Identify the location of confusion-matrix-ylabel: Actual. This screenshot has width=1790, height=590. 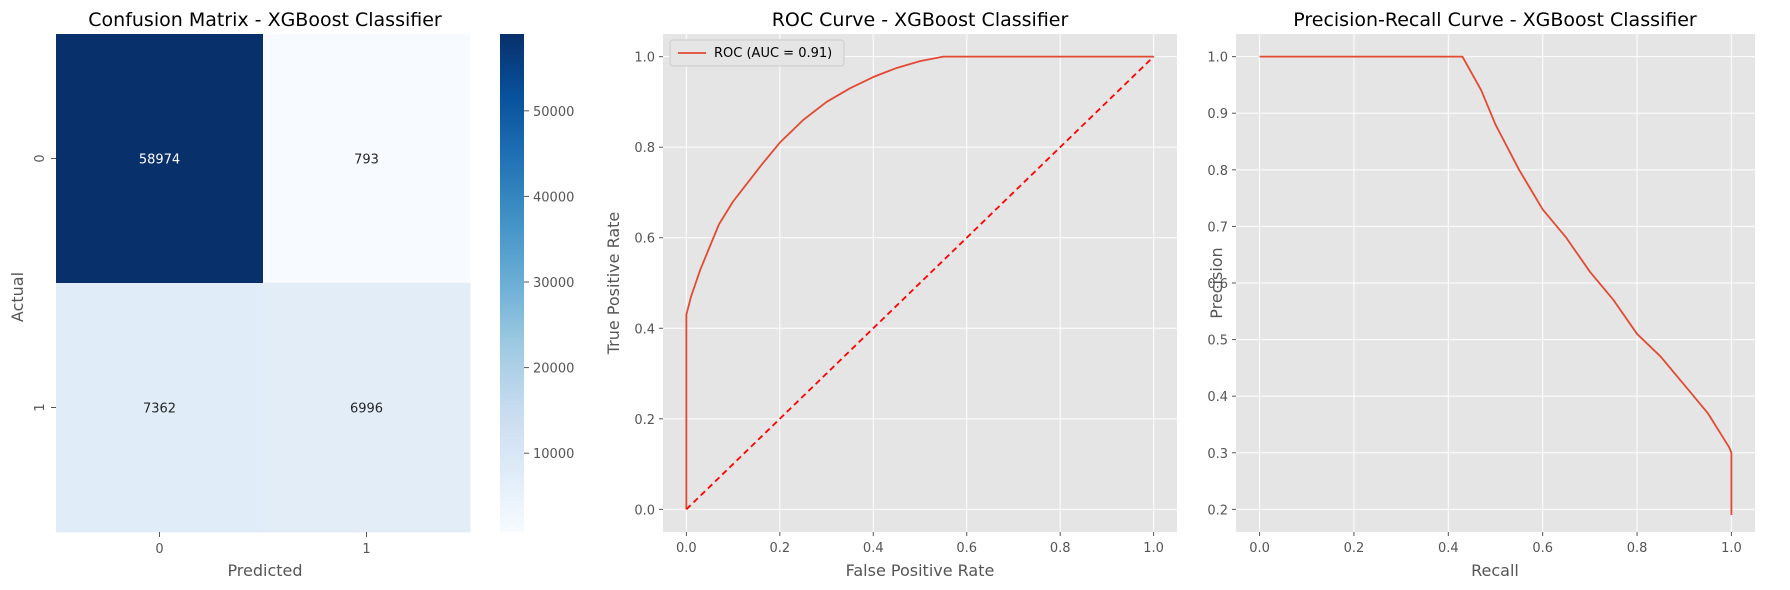
(17, 297).